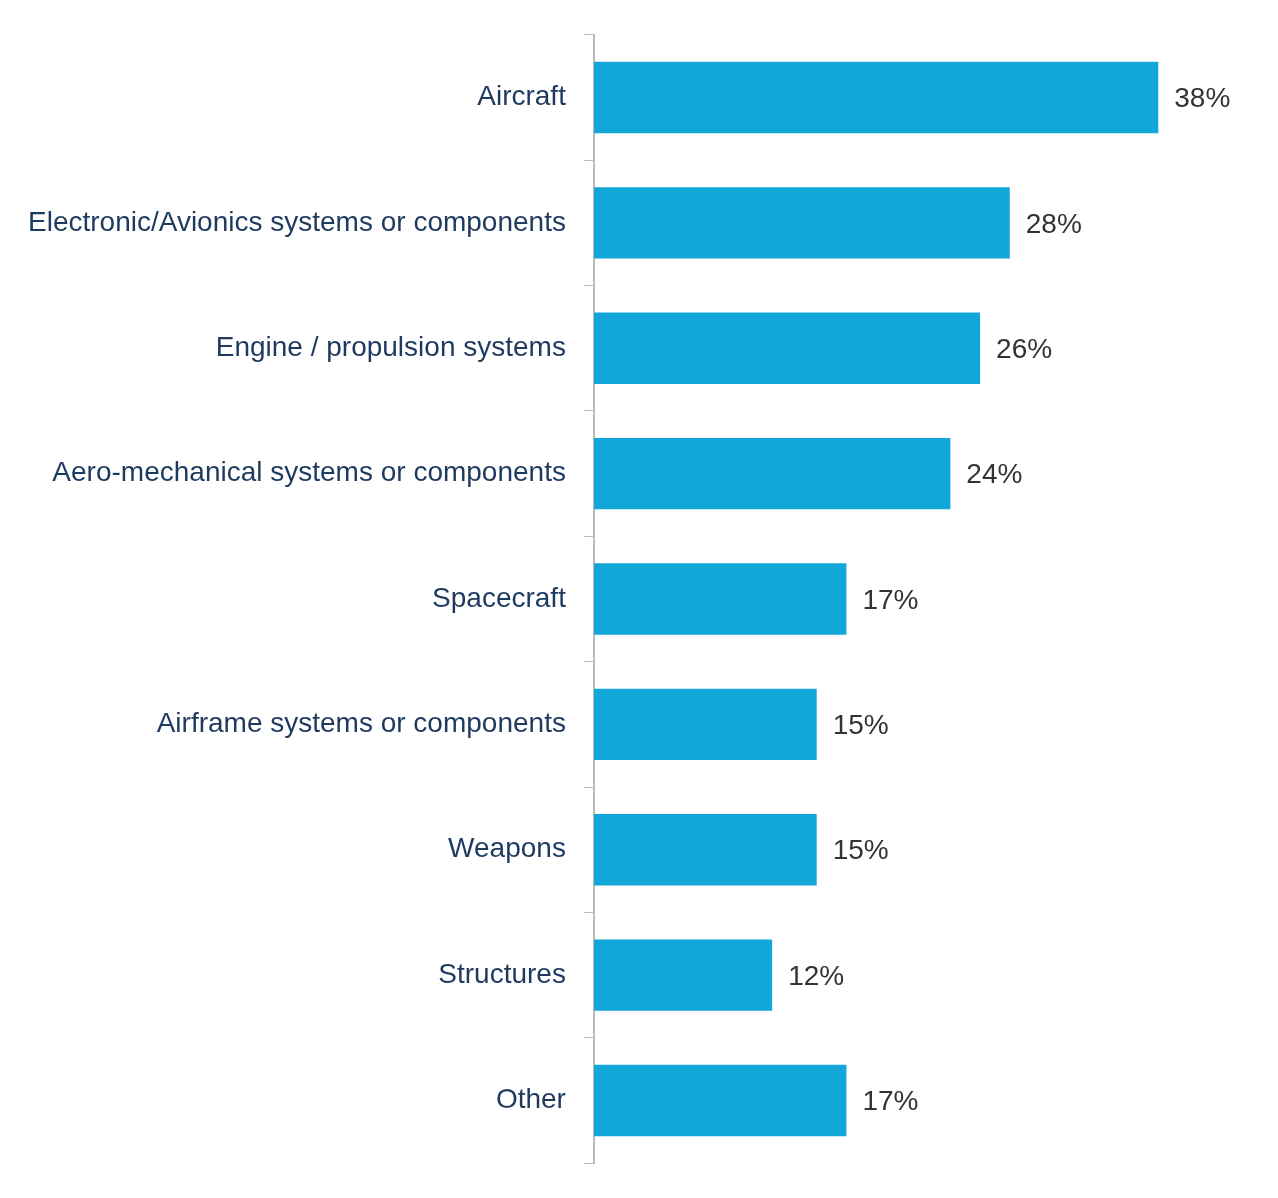 The image size is (1278, 1198). Describe the element at coordinates (502, 973) in the screenshot. I see `y-tick-label: Structures` at that location.